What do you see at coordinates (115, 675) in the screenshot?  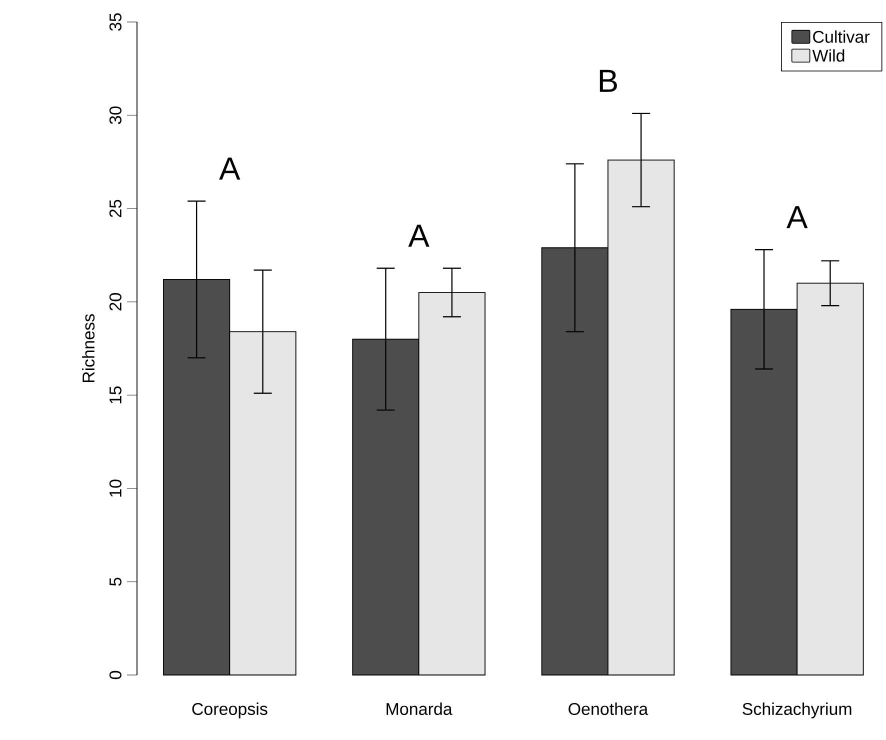 I see `y-tick-label: 0` at bounding box center [115, 675].